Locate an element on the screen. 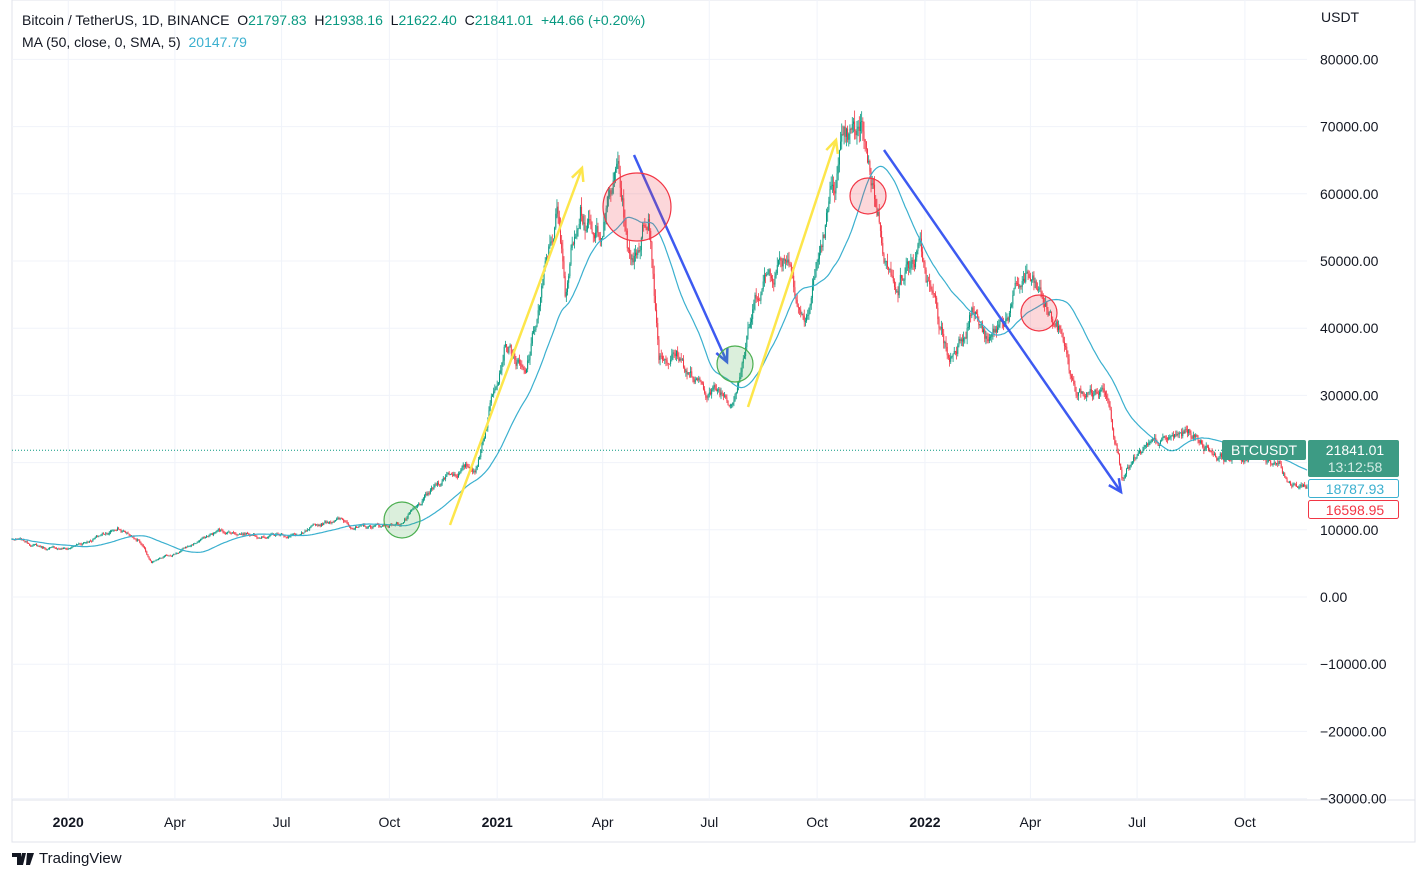 The image size is (1428, 882). time-axis: 2020 Apr Jul Oct 2021 Apr Jul Oct 2022 Apr Jul Oct is located at coordinates (654, 822).